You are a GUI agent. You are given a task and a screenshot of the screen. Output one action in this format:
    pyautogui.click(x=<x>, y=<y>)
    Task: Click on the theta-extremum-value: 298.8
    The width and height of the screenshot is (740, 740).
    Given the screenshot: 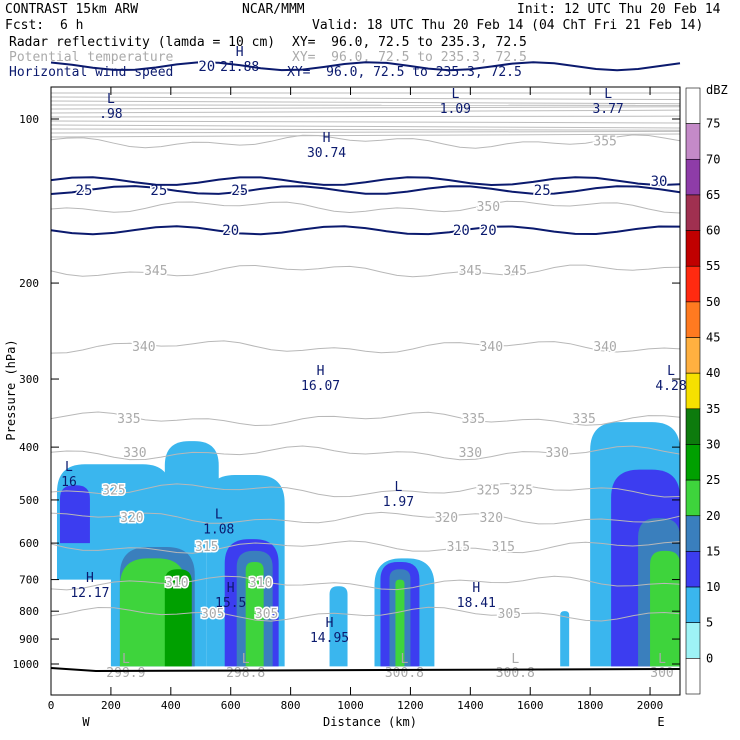 What is the action you would take?
    pyautogui.click(x=245, y=673)
    